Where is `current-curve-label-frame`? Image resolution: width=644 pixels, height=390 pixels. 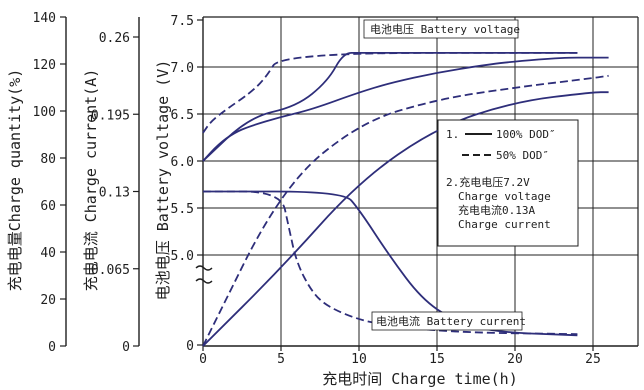
current-curve-label-frame is located at coordinates (447, 321).